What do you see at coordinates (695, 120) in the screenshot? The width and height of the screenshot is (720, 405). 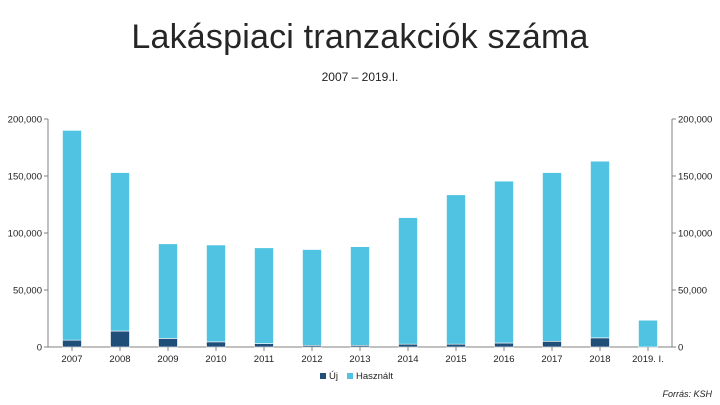 I see `y-tick-label-right: 200,000` at bounding box center [695, 120].